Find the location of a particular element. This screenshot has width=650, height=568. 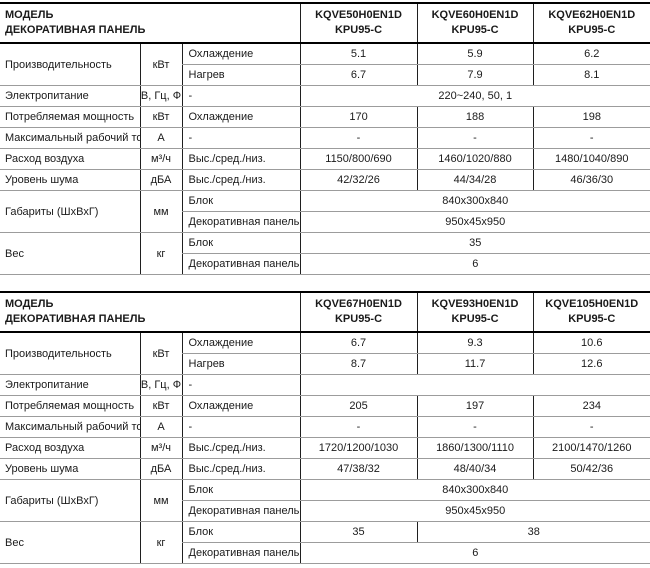

power-supply-row: Электропитание В, Гц, Ф - is located at coordinates (325, 385).